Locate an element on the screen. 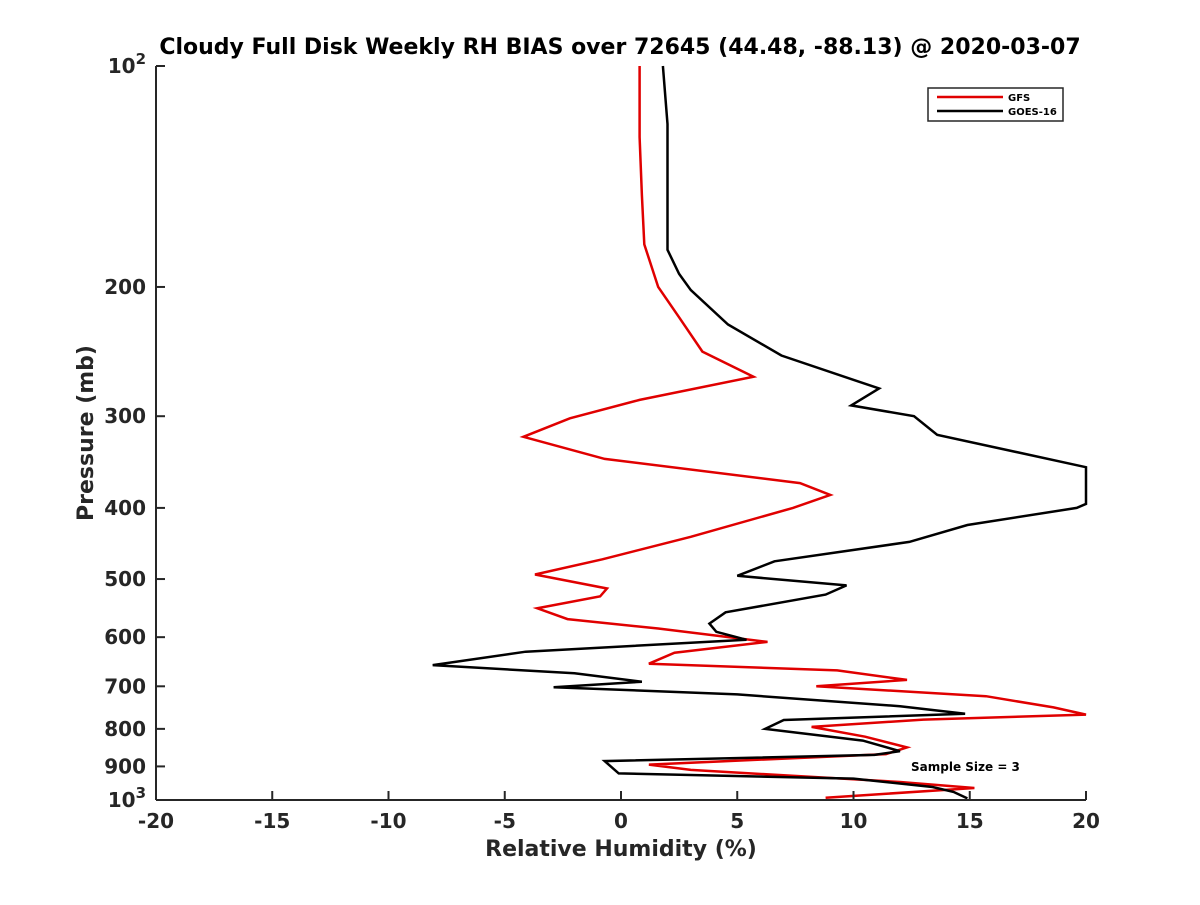 This screenshot has height=905, width=1200. x-tick-label: -10 is located at coordinates (388, 821).